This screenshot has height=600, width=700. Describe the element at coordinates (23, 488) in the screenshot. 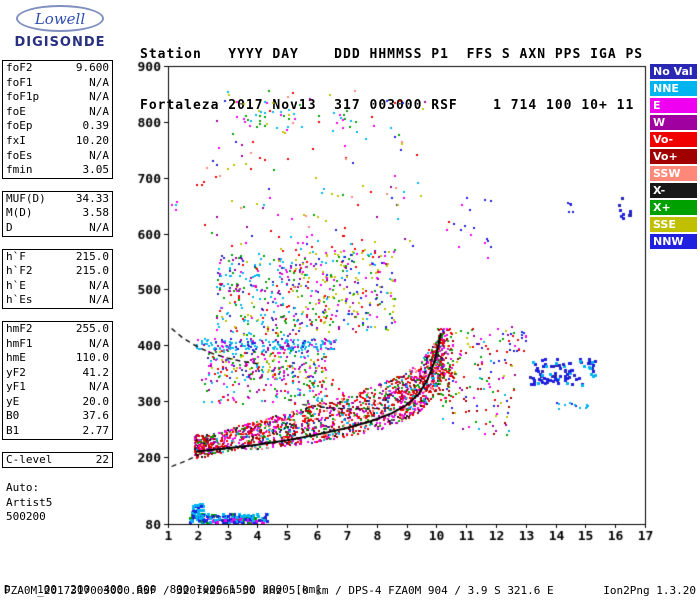

I see `param-label: Auto:` at that location.